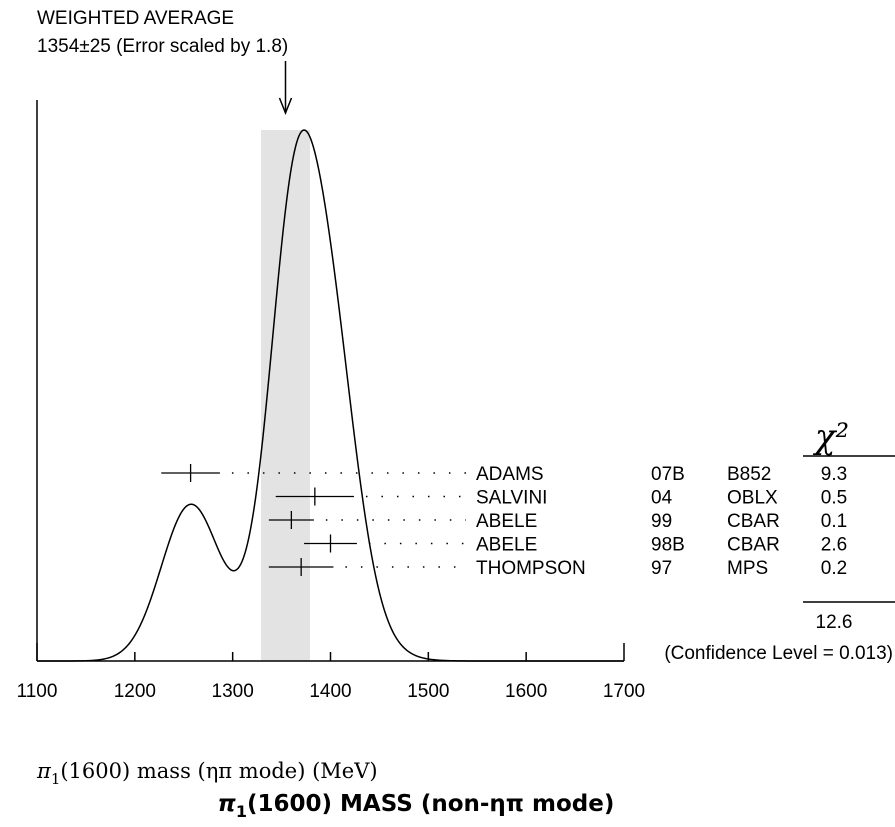  I want to click on measurement-author: SALVINI, so click(511, 498).